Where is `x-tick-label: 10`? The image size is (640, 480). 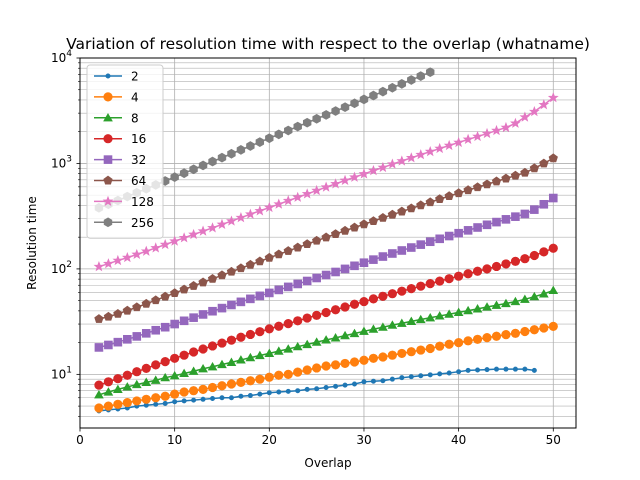 x-tick-label: 10 is located at coordinates (174, 440).